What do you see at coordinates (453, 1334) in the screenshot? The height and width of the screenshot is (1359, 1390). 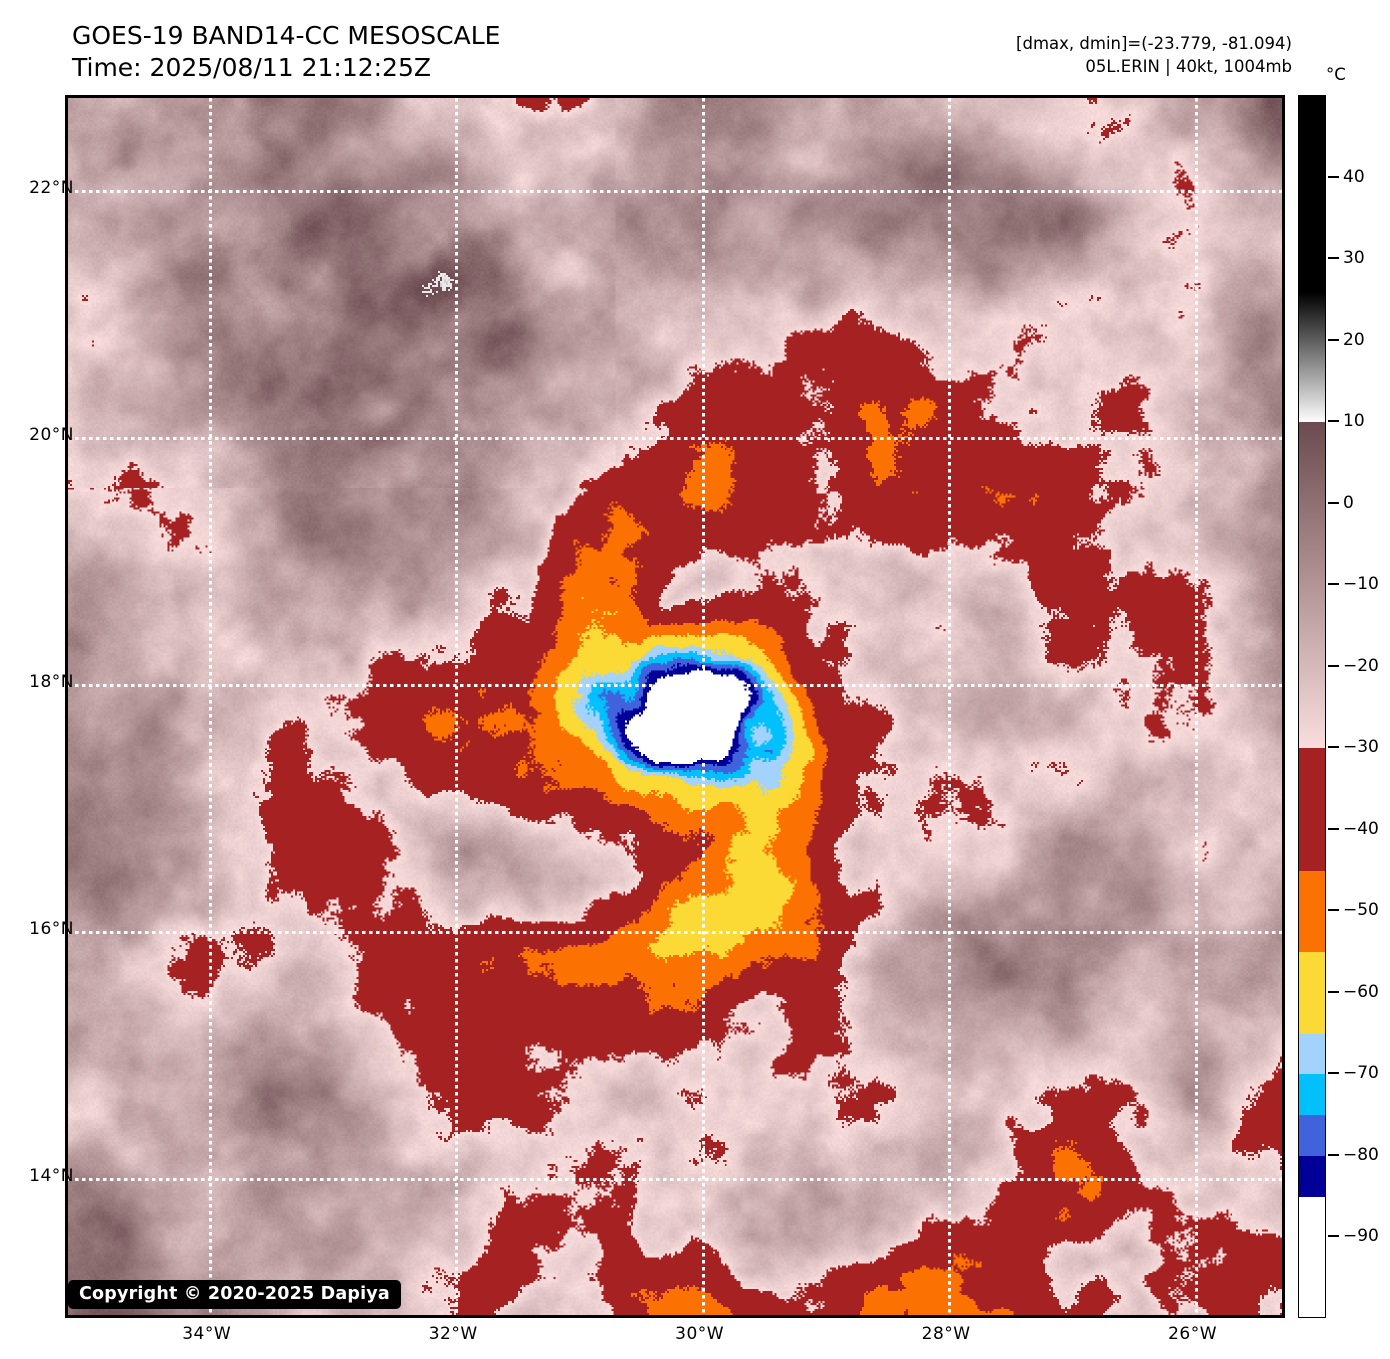 I see `longitude-tick-label: 32°W` at bounding box center [453, 1334].